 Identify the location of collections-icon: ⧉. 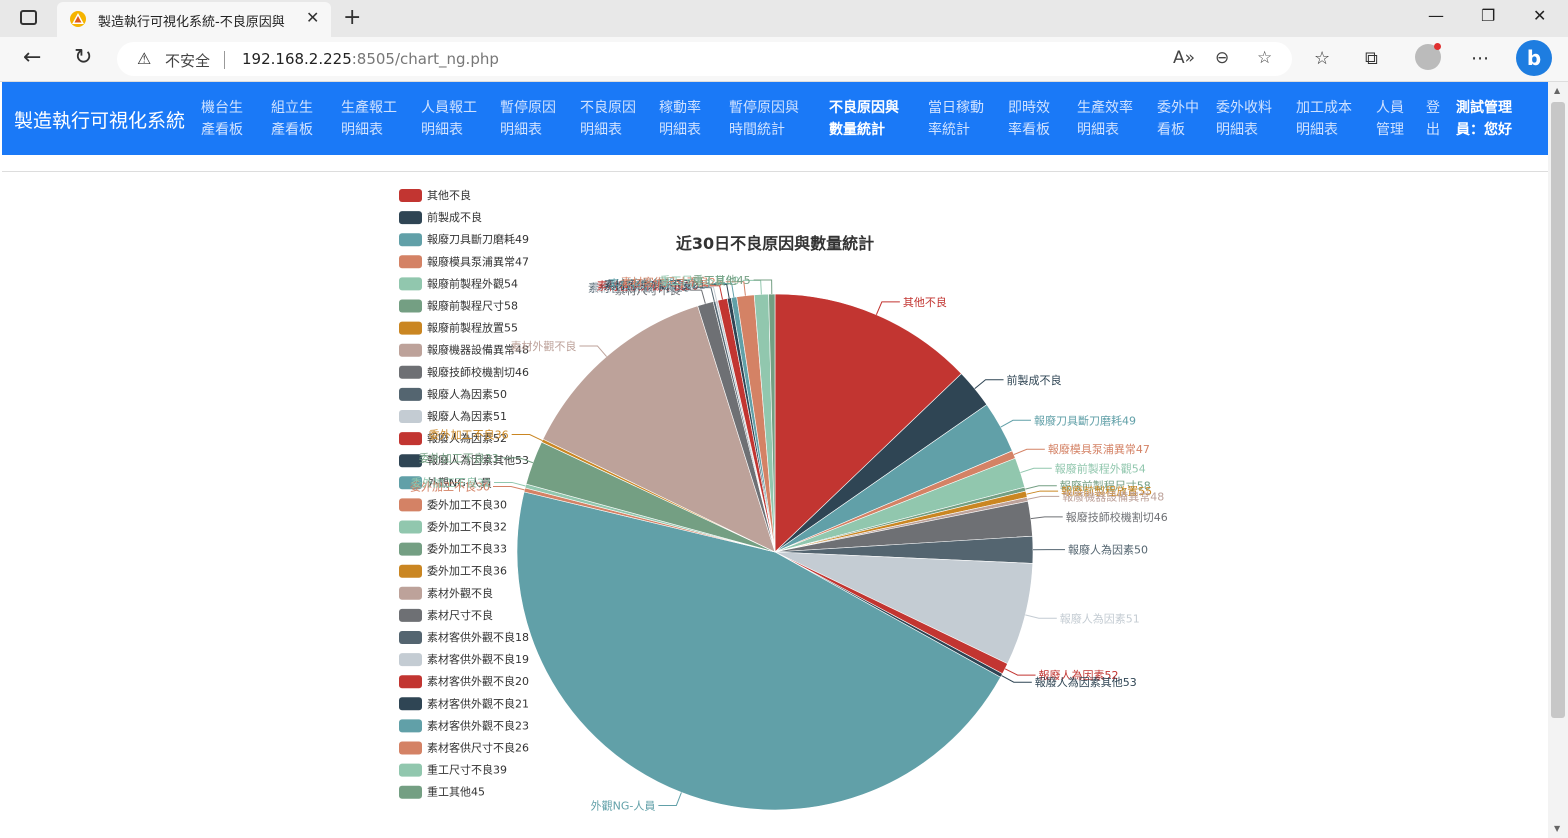
(1371, 58).